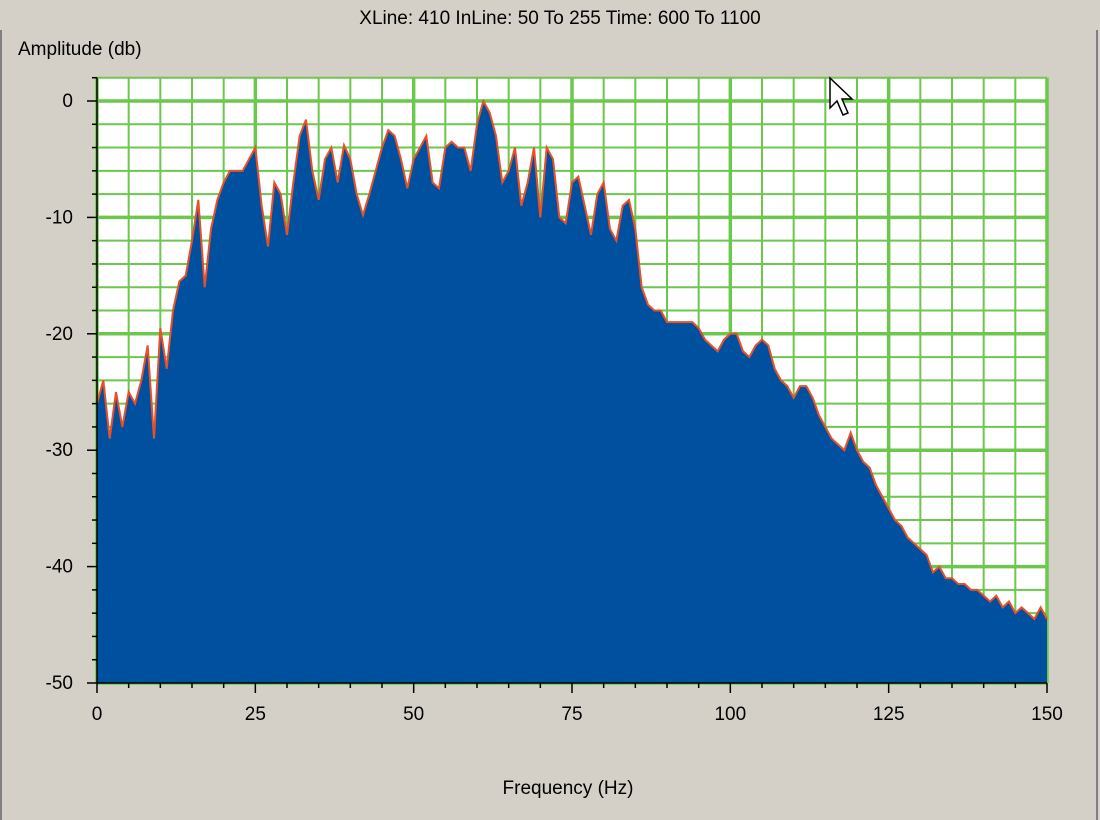  What do you see at coordinates (59, 217) in the screenshot?
I see `y-tick-label: -10` at bounding box center [59, 217].